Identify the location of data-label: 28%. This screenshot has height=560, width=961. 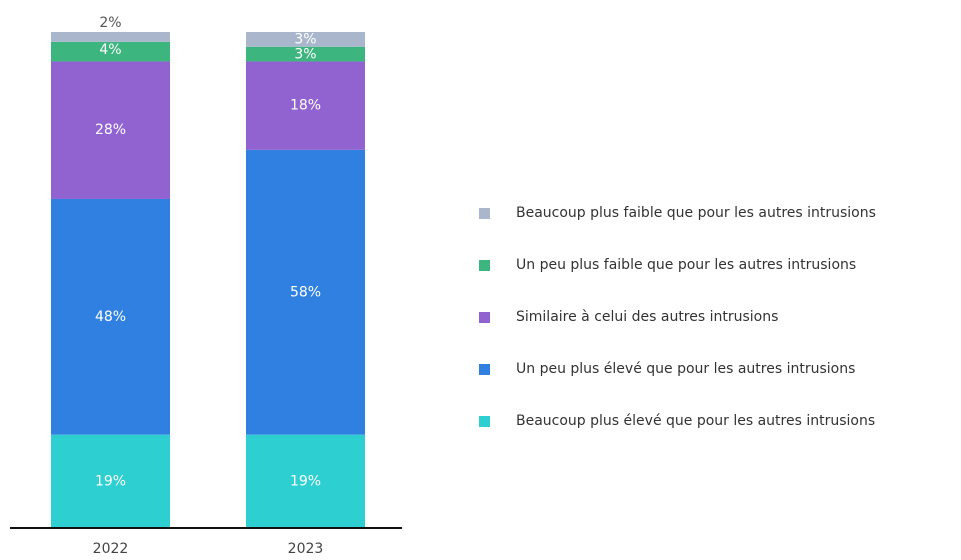
(110, 130).